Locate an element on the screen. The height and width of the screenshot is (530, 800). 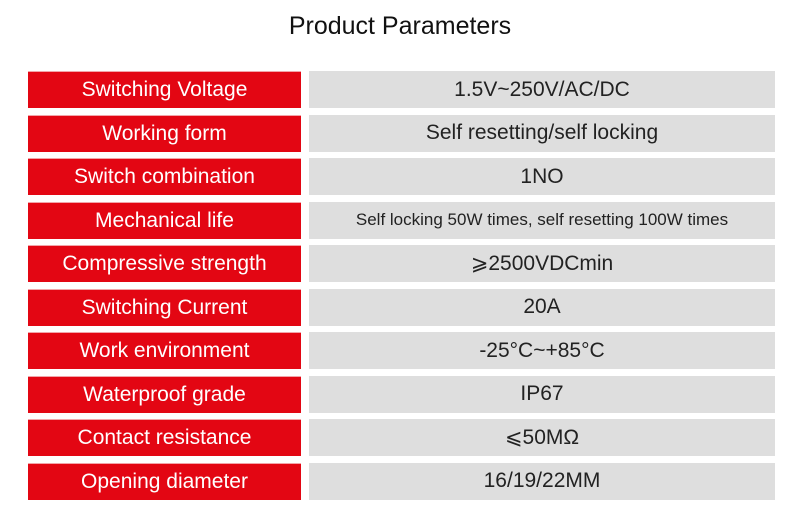
parameter-label: Waterproof grade is located at coordinates (164, 394).